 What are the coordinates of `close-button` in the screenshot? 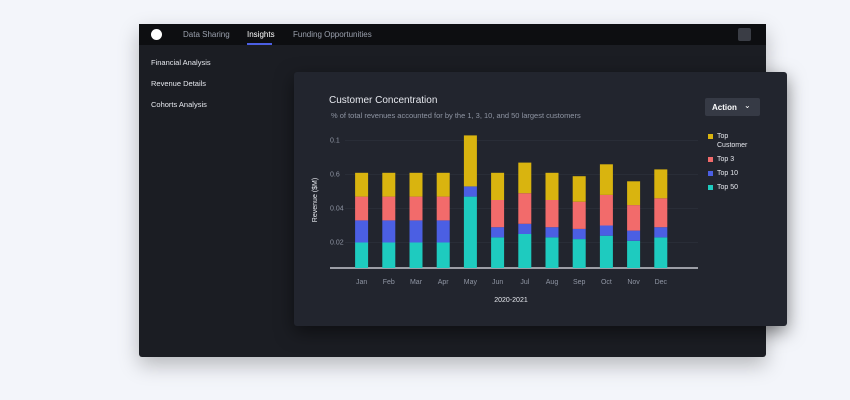 It's located at (744, 34).